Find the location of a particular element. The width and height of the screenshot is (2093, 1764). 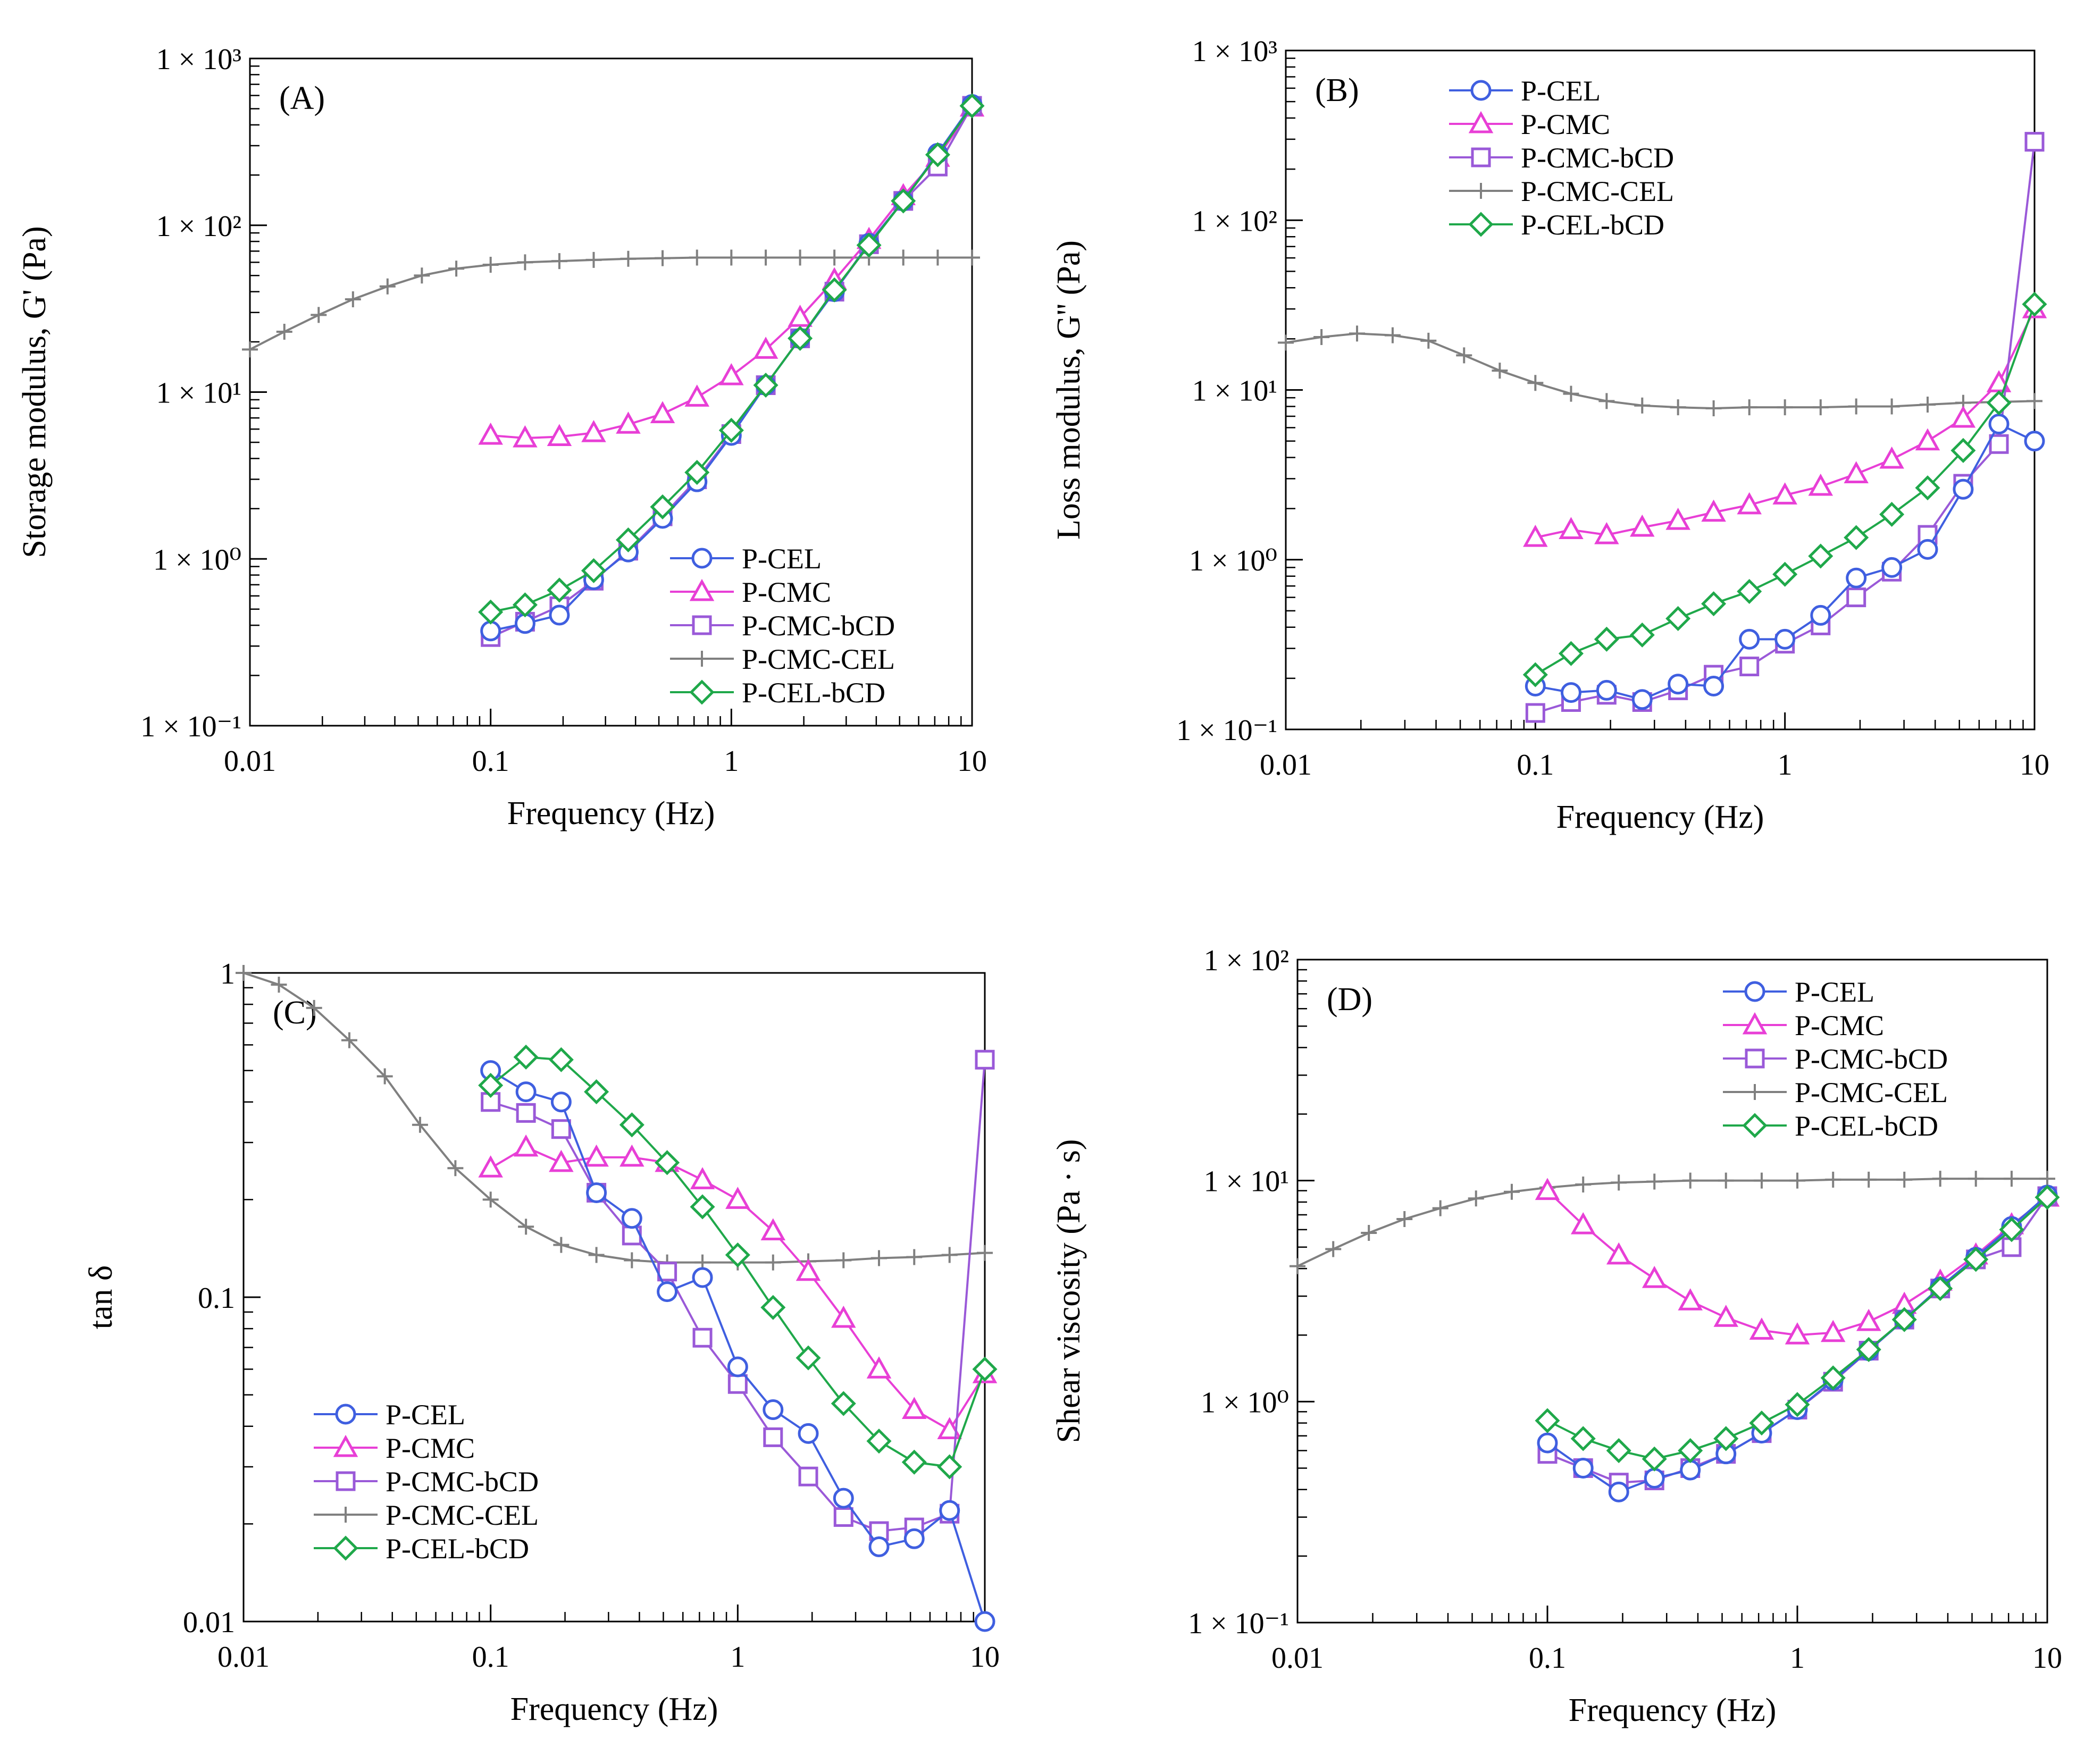

legend-item: P-CMC-bCD is located at coordinates (426, 1482).